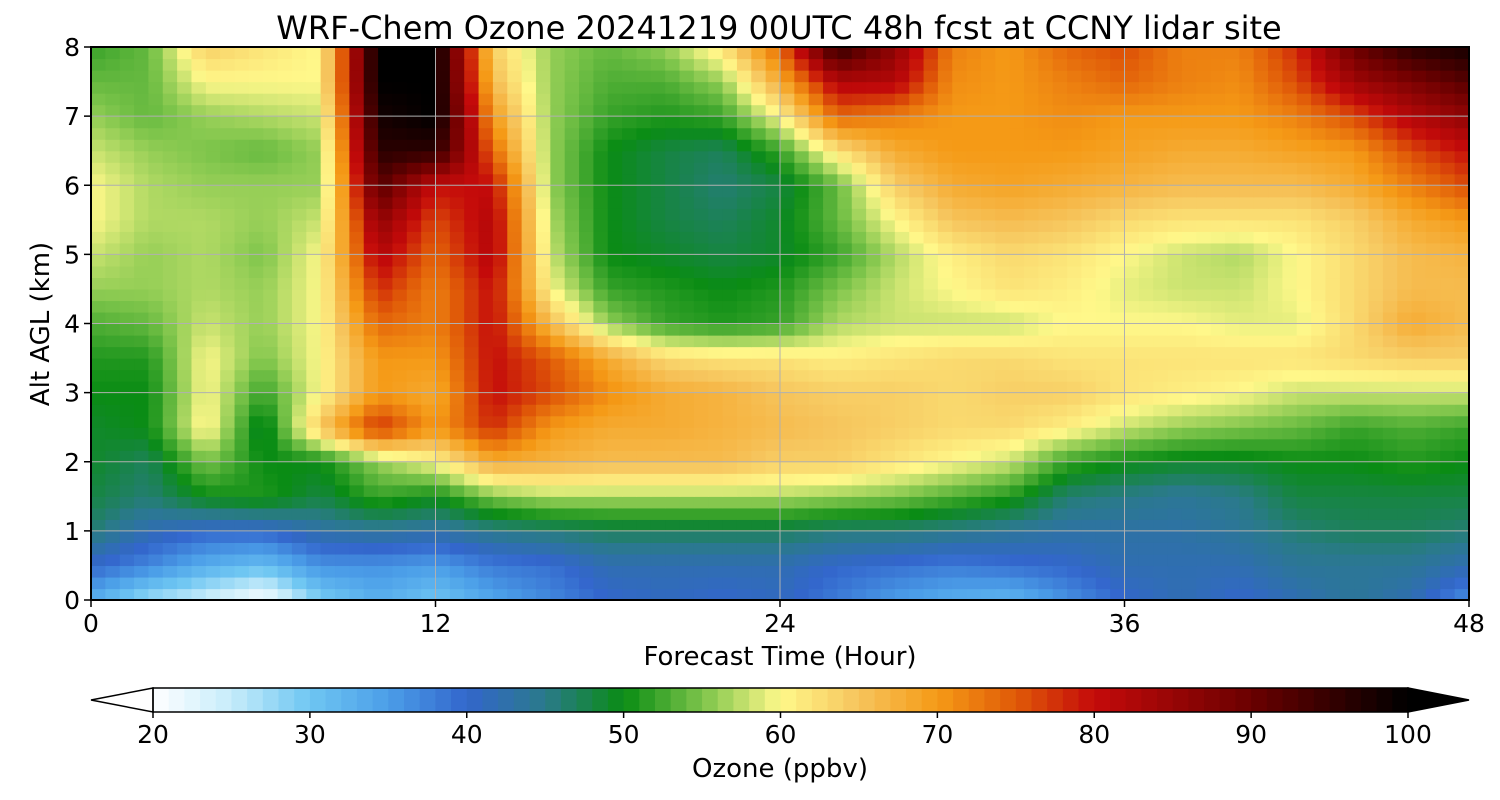 Image resolution: width=1500 pixels, height=800 pixels. What do you see at coordinates (569, 700) in the screenshot?
I see `colorbar-segment` at bounding box center [569, 700].